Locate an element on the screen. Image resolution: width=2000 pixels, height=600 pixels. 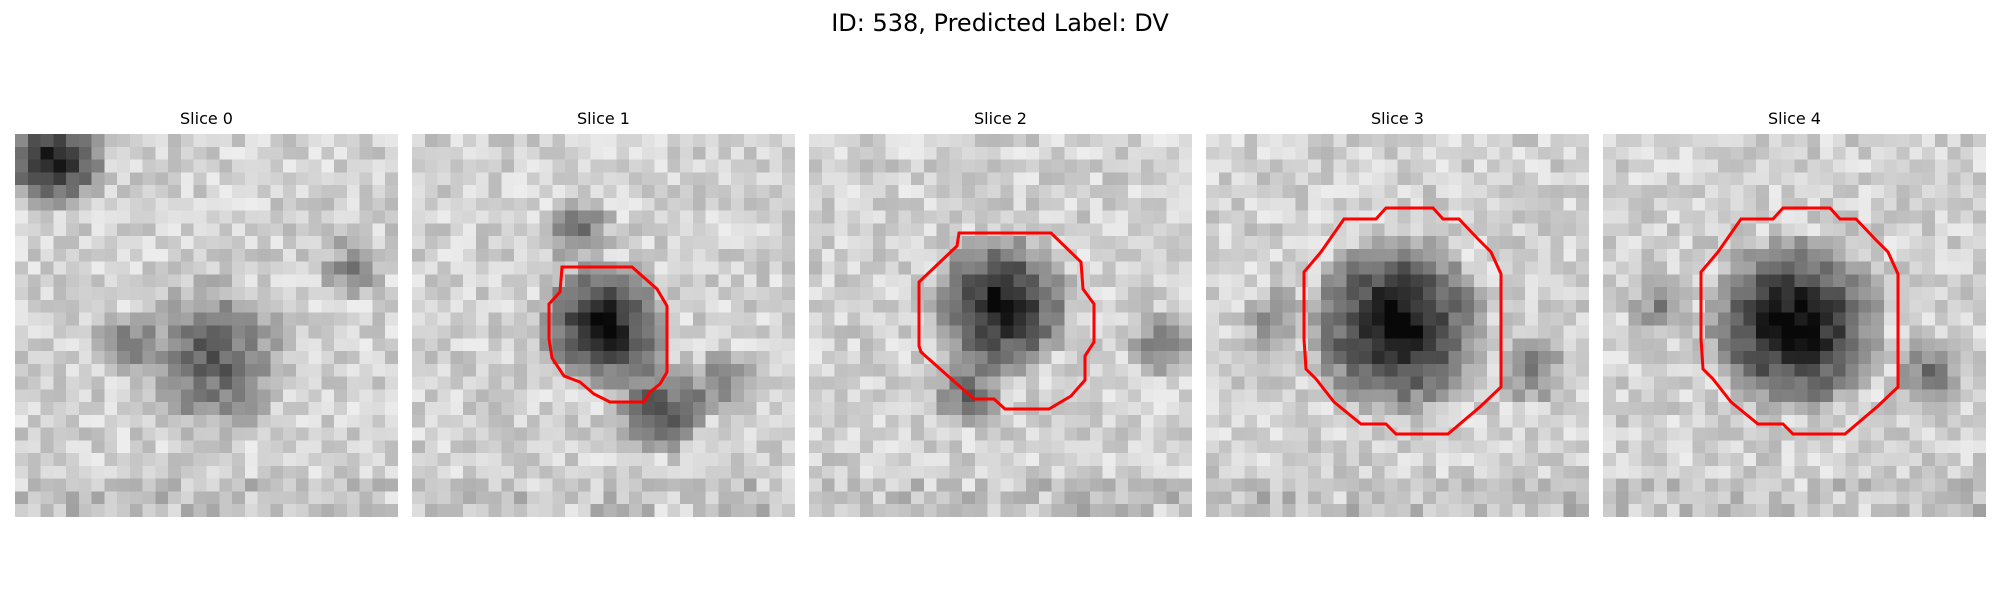
slice-title-1: Slice 1 is located at coordinates (603, 118).